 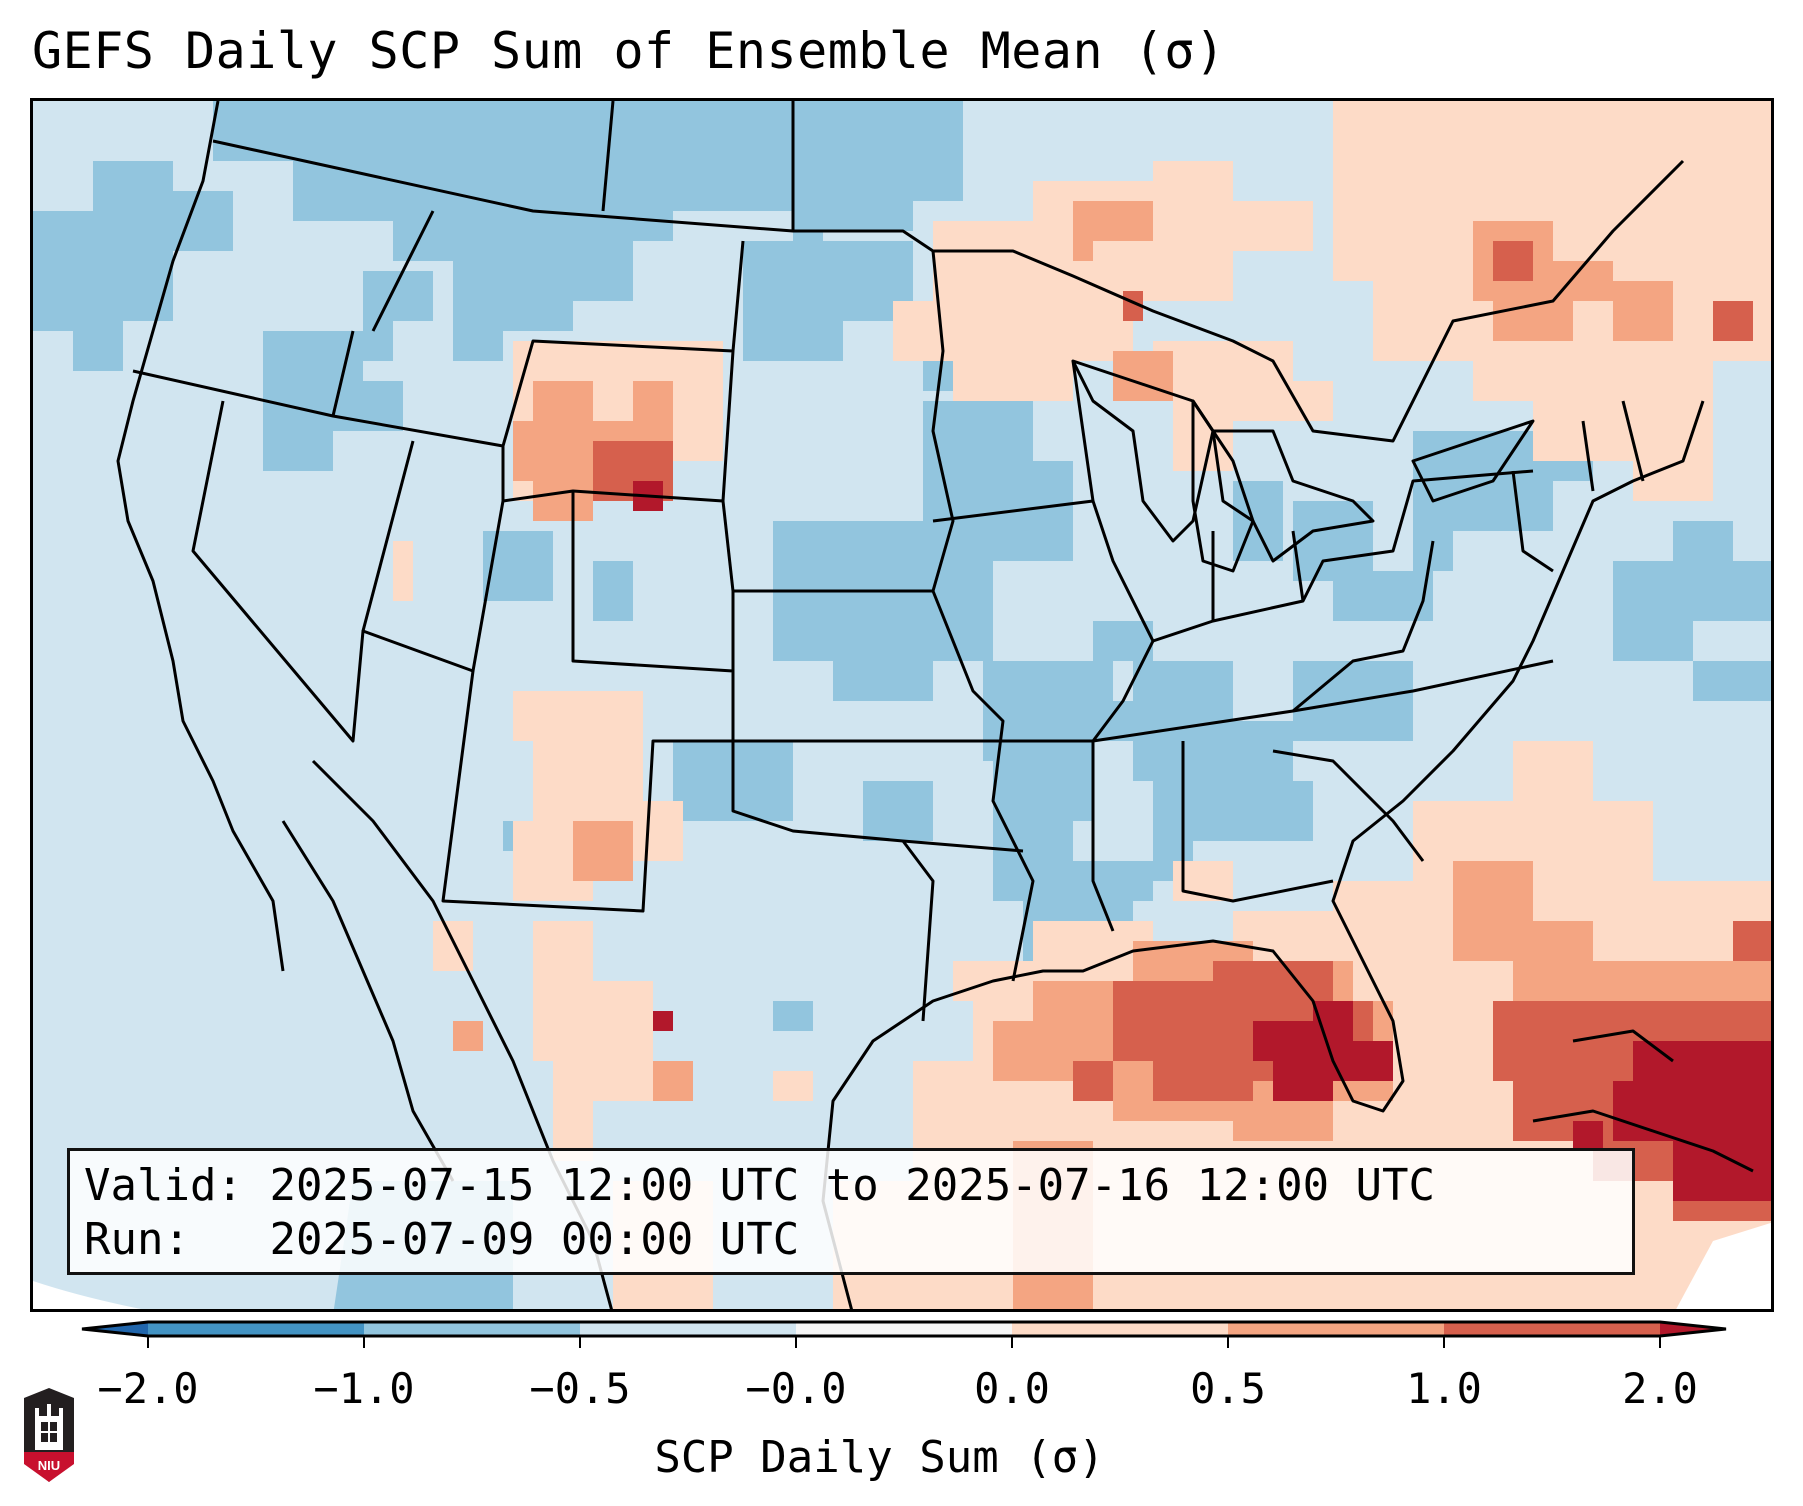 What do you see at coordinates (49, 1435) in the screenshot?
I see `niu-logo: NIU` at bounding box center [49, 1435].